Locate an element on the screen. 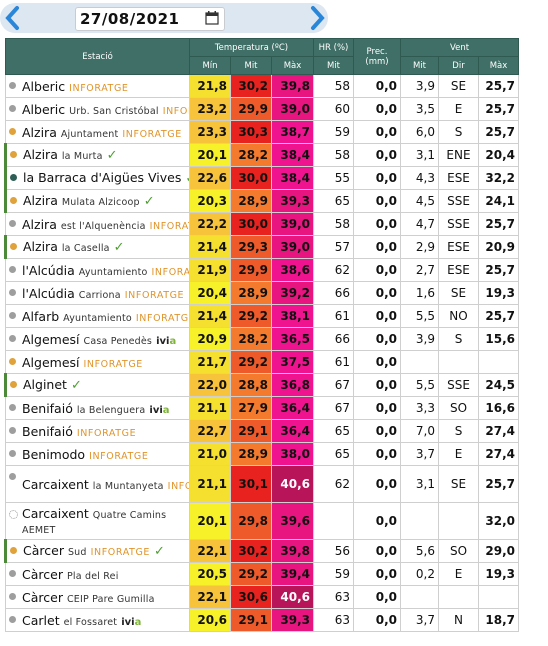  header-temp-mit: Mit is located at coordinates (251, 65).